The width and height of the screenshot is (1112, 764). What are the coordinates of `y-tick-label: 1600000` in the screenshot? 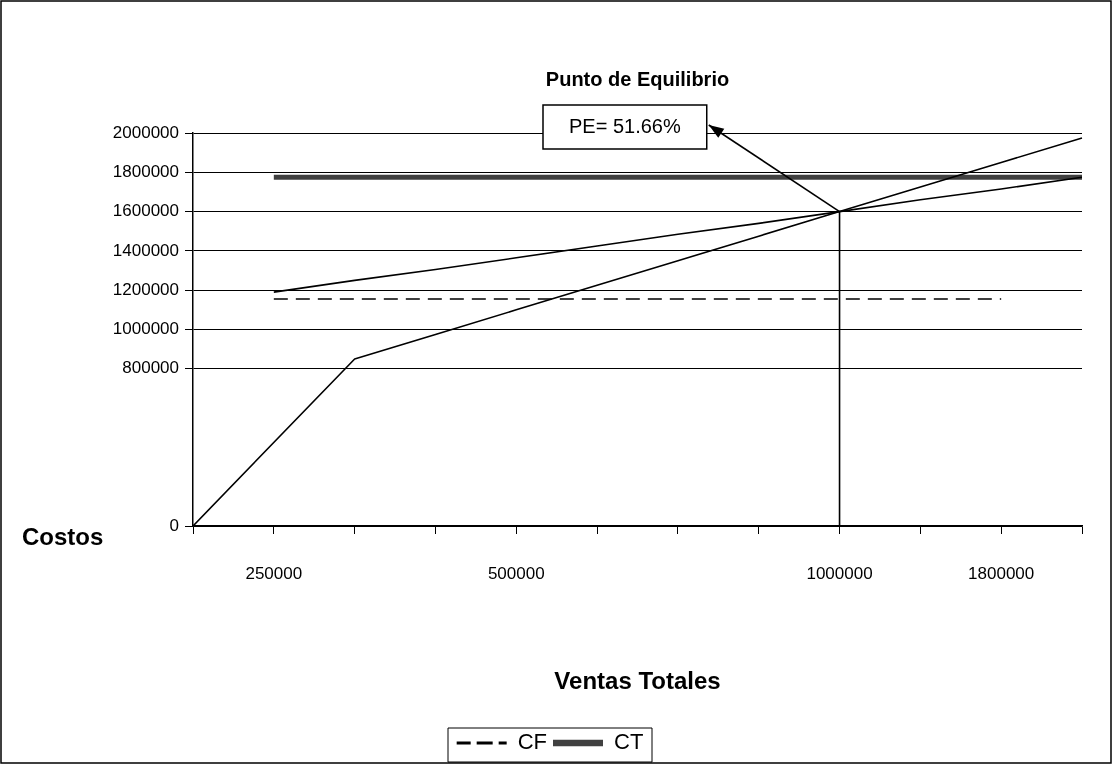 It's located at (145, 211).